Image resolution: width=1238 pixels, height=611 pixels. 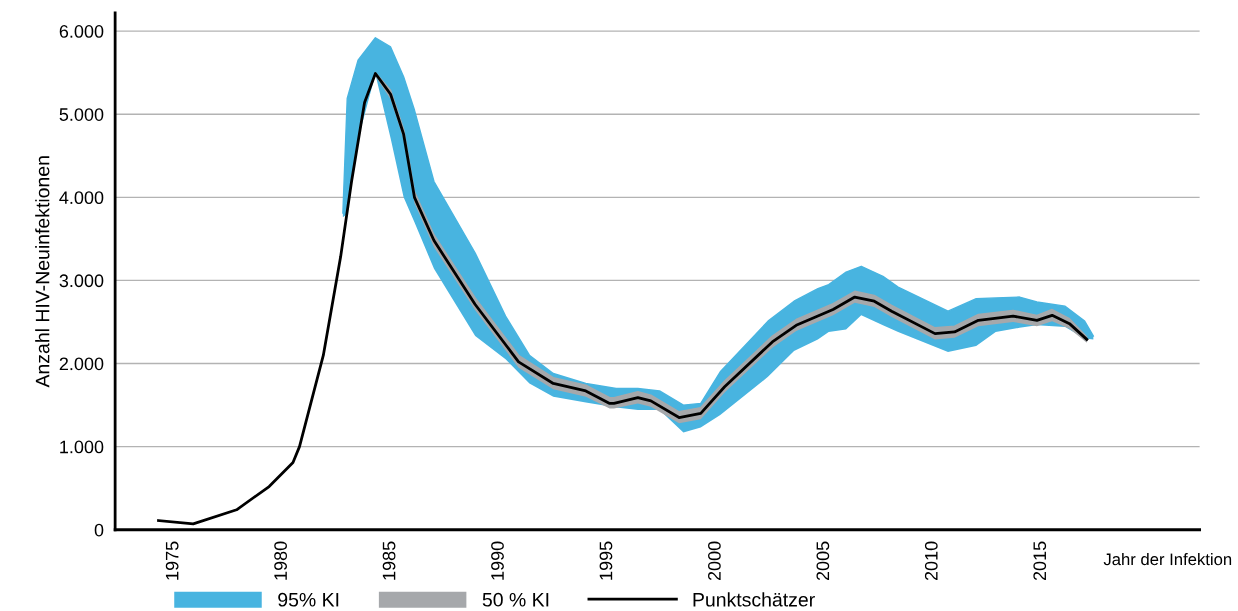 What do you see at coordinates (308, 599) in the screenshot?
I see `legend-label: 95% KI` at bounding box center [308, 599].